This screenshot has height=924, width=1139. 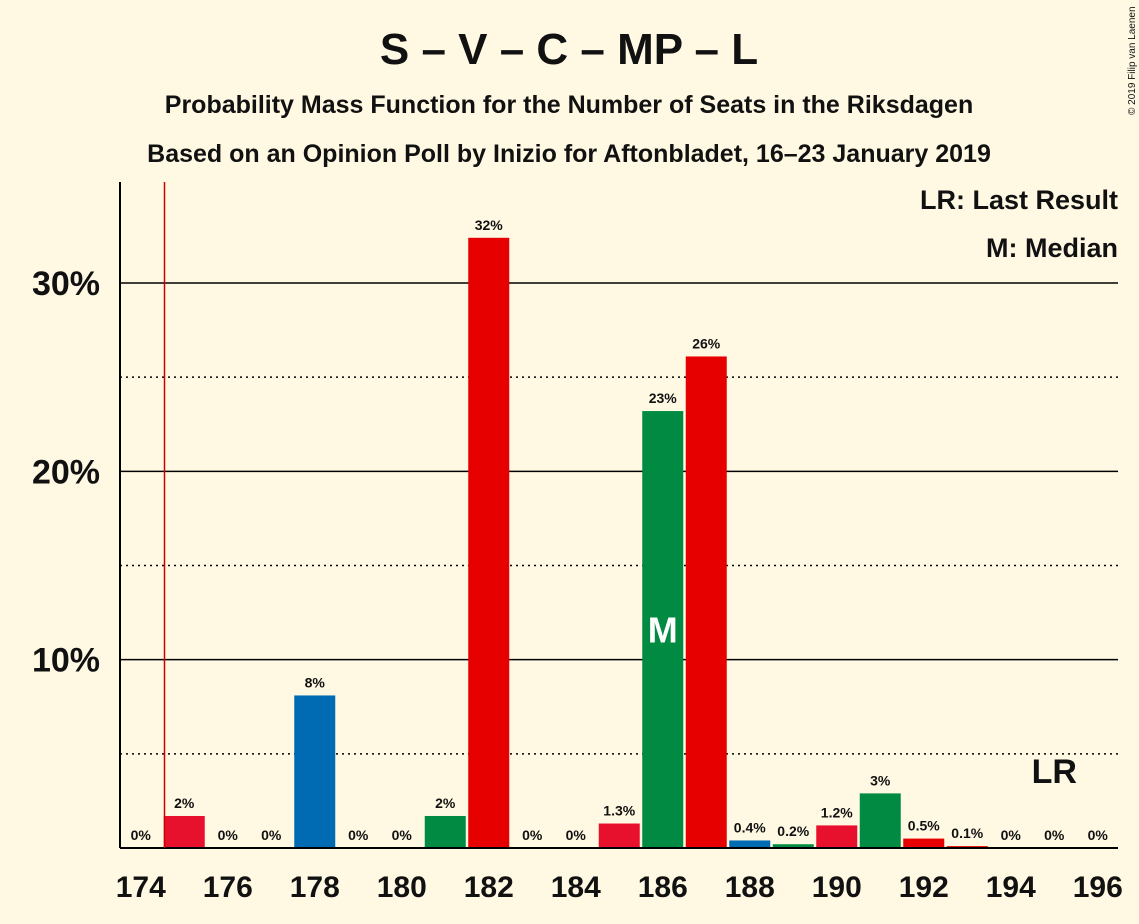 I want to click on data-label: 0.1%, so click(x=967, y=833).